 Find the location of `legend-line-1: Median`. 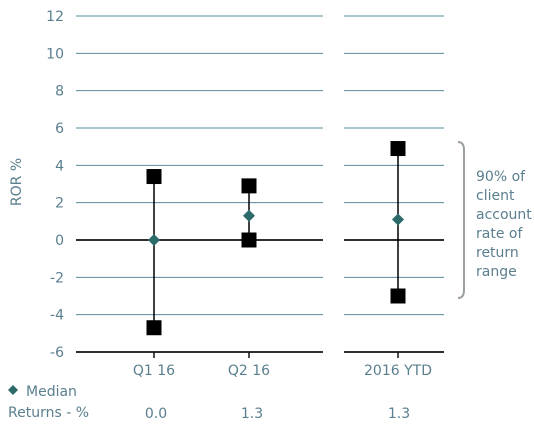

legend-line-1: Median is located at coordinates (51, 392).